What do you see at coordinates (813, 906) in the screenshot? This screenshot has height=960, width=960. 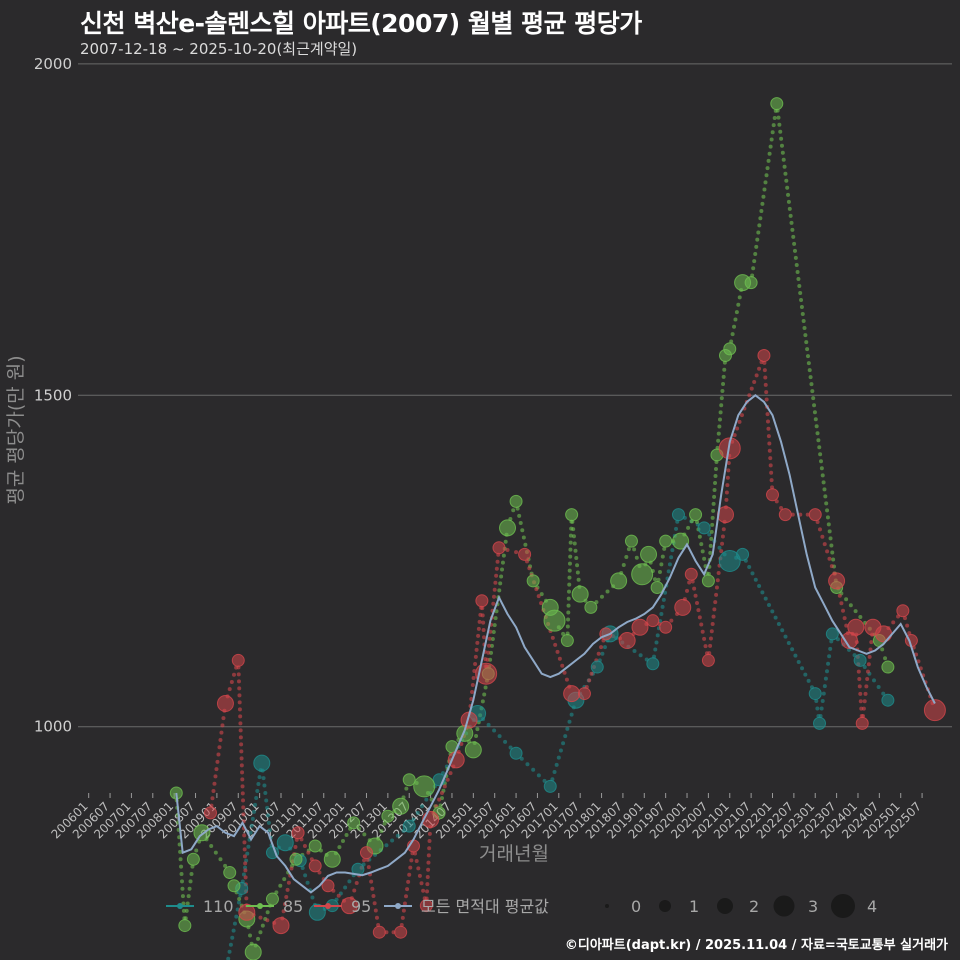 I see `legend-size-label: 3` at bounding box center [813, 906].